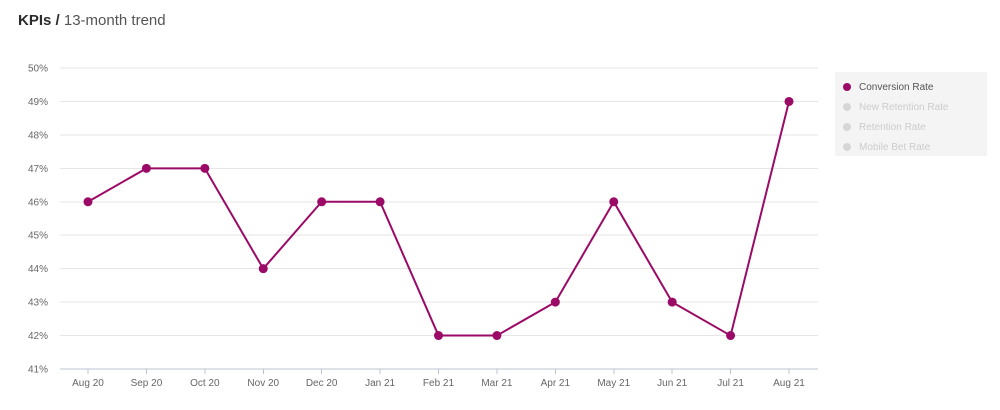  What do you see at coordinates (904, 107) in the screenshot?
I see `legend-label: New Retention Rate` at bounding box center [904, 107].